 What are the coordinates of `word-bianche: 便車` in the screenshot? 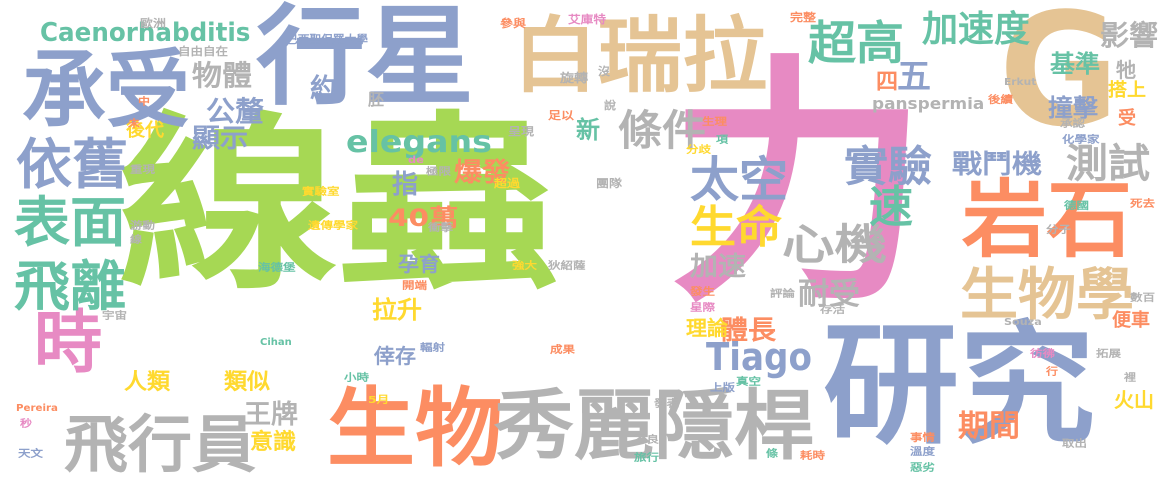 It's located at (1131, 320).